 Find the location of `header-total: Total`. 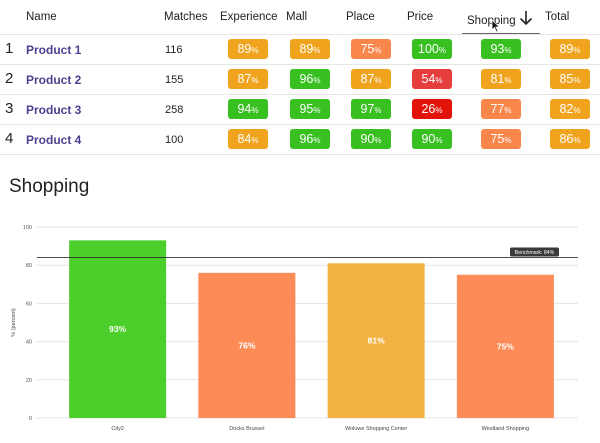

header-total: Total is located at coordinates (557, 17).